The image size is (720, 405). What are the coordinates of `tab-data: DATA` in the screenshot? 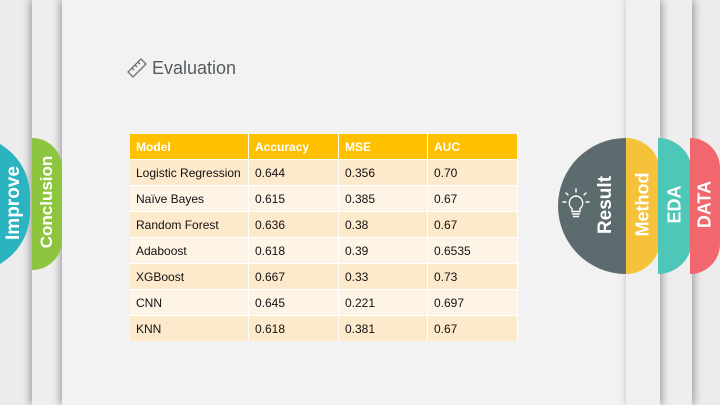 It's located at (705, 206).